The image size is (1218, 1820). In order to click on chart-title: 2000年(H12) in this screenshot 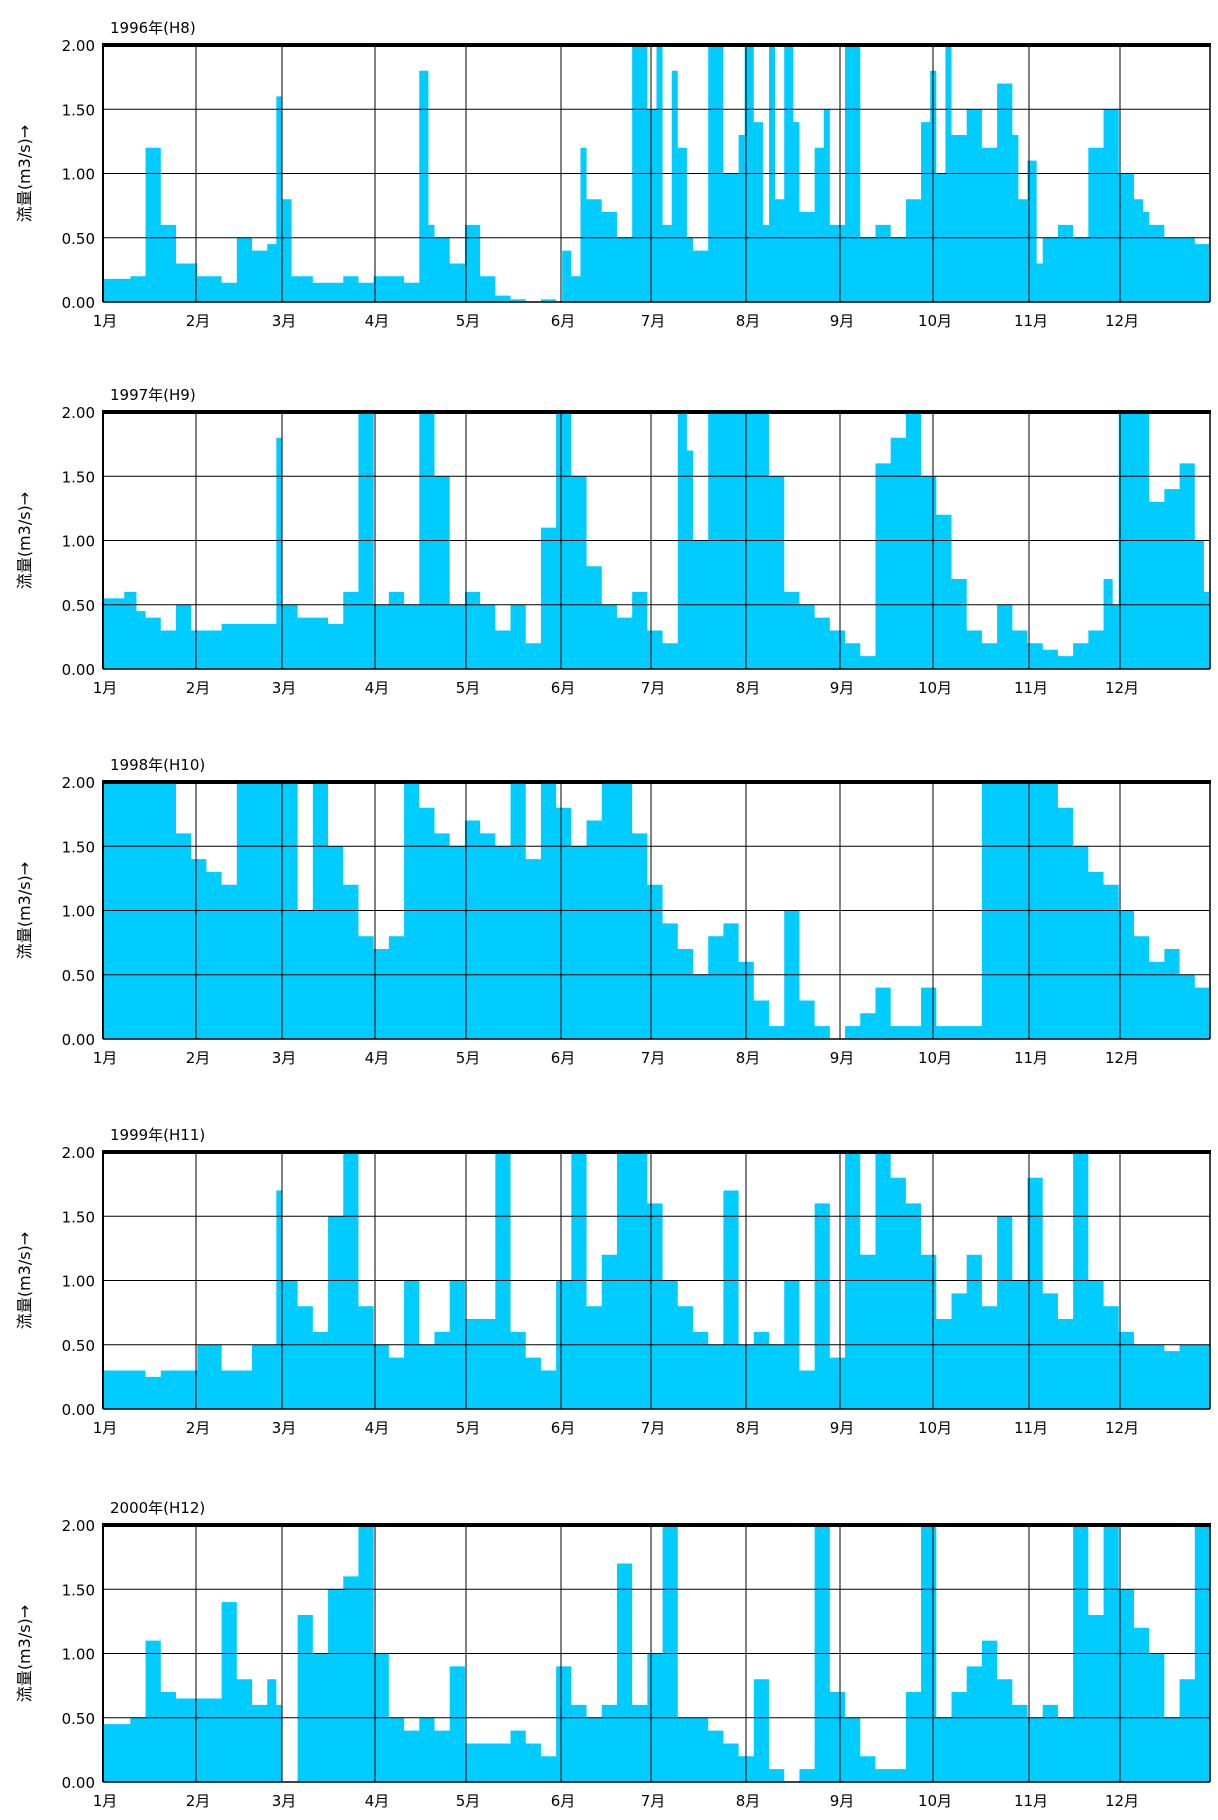, I will do `click(157, 1508)`.